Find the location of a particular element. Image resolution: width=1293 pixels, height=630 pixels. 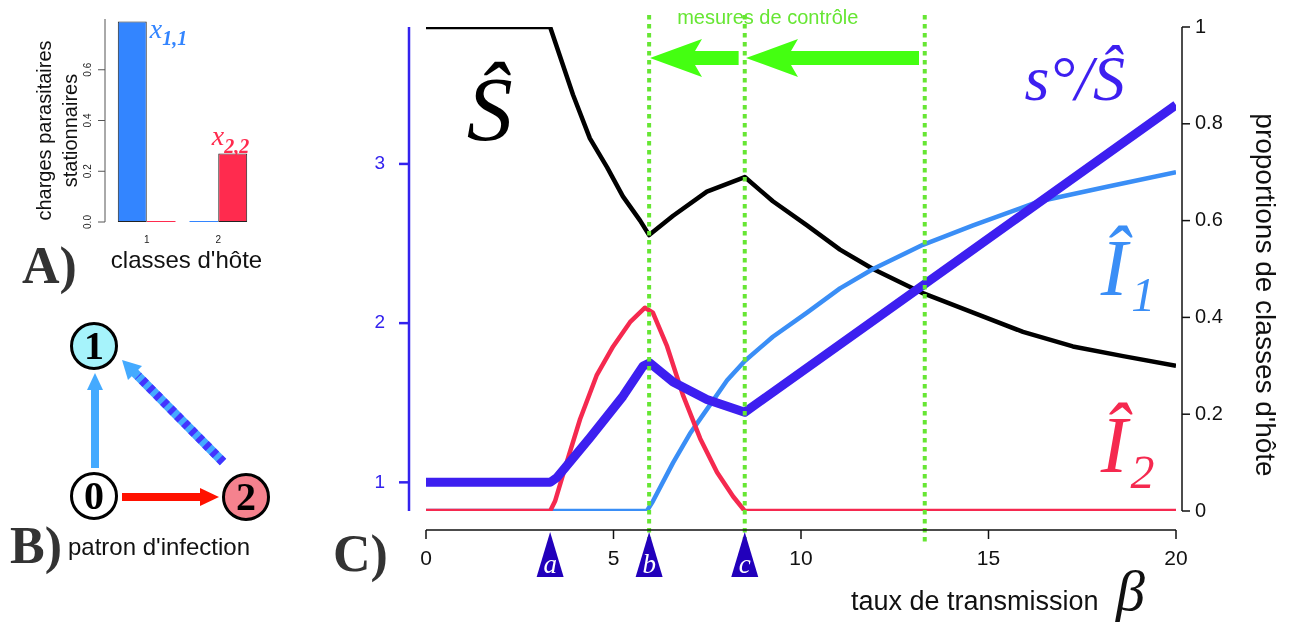

x-tick-label: 5 is located at coordinates (613, 558).